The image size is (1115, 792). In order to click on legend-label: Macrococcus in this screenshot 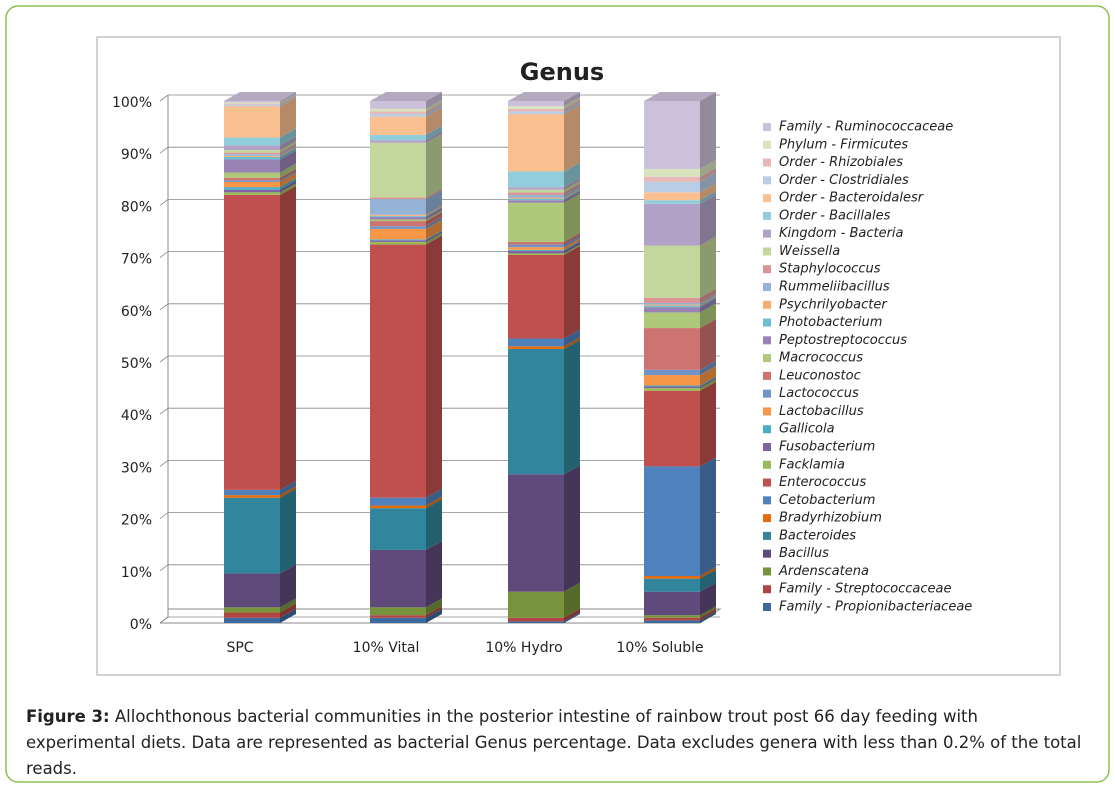, I will do `click(821, 358)`.